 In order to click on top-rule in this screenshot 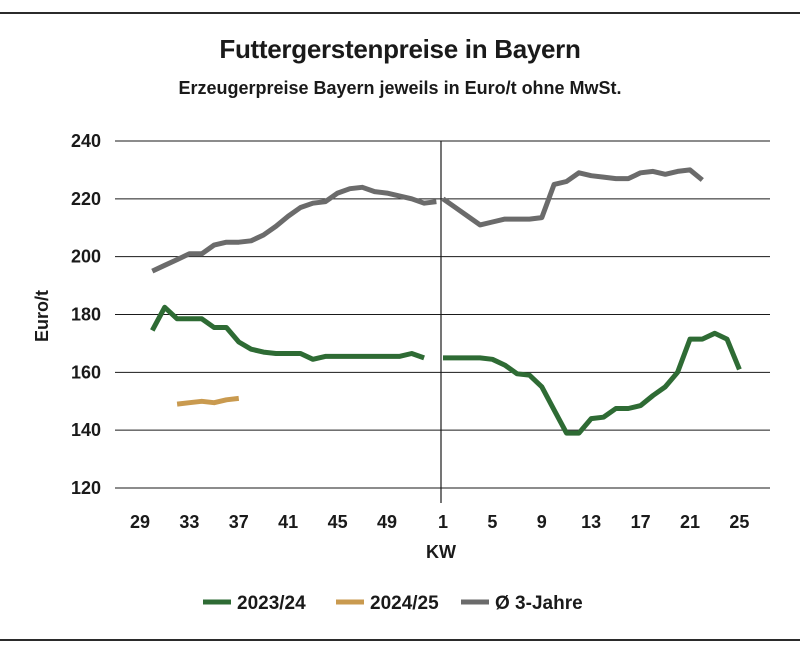, I will do `click(400, 13)`.